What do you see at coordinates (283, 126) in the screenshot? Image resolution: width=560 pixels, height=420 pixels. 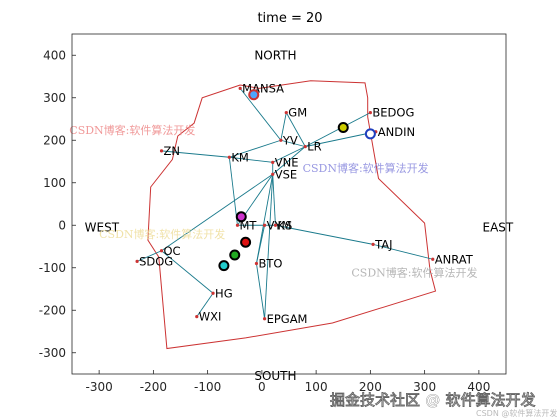 I see `edge-gm-yv` at bounding box center [283, 126].